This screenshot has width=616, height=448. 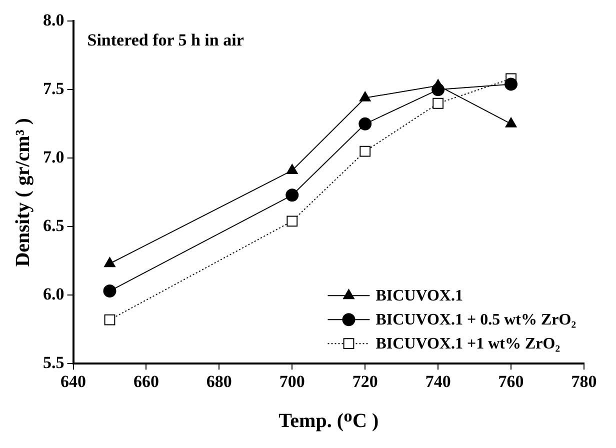 I want to click on x-tick-label: 680, so click(x=219, y=382).